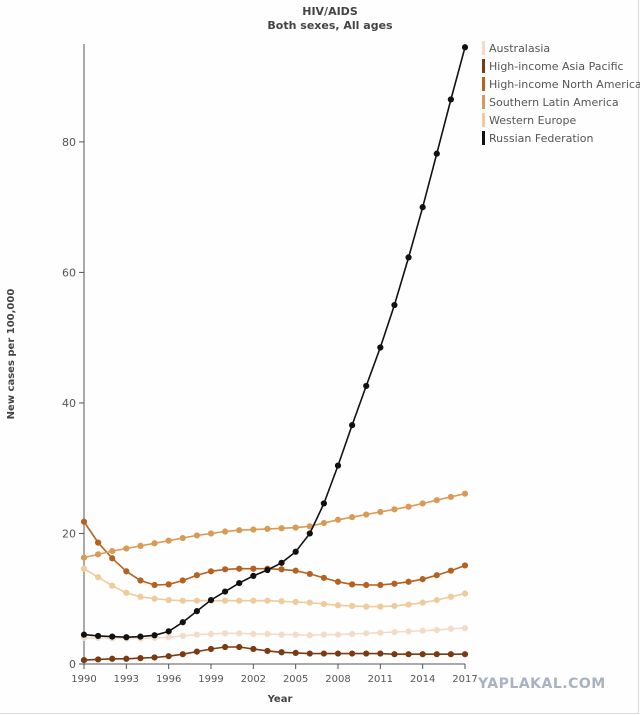  I want to click on legend-item: High-income North America, so click(561, 84).